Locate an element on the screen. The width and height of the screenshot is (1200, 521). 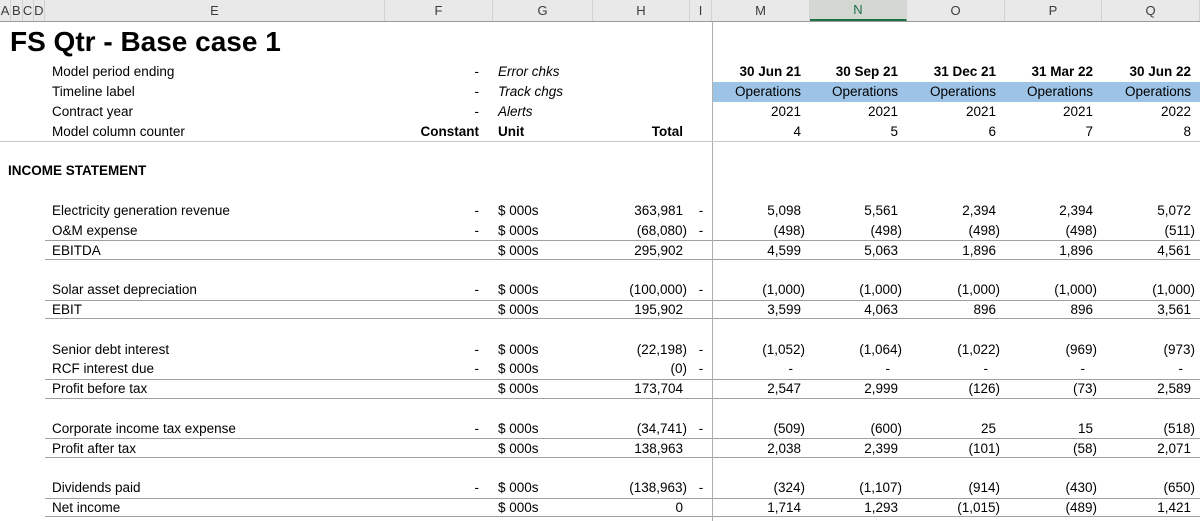
value-cell: (126) is located at coordinates (956, 388).